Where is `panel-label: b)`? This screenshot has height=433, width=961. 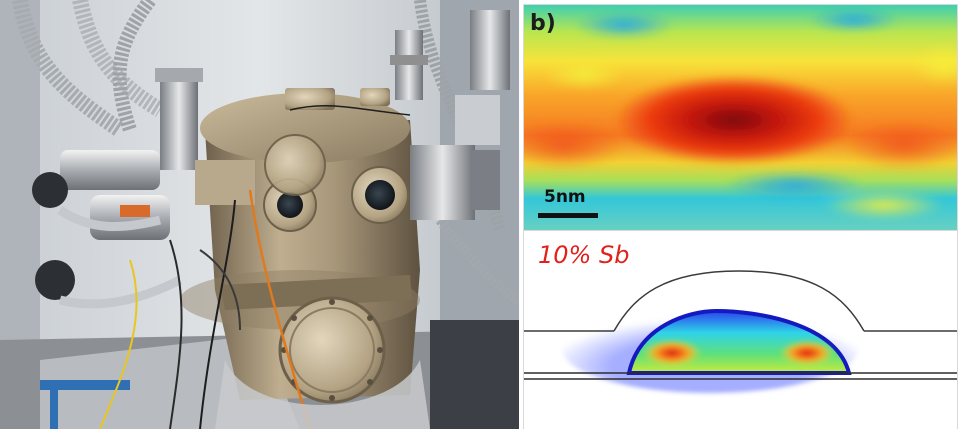 panel-label: b) is located at coordinates (543, 23).